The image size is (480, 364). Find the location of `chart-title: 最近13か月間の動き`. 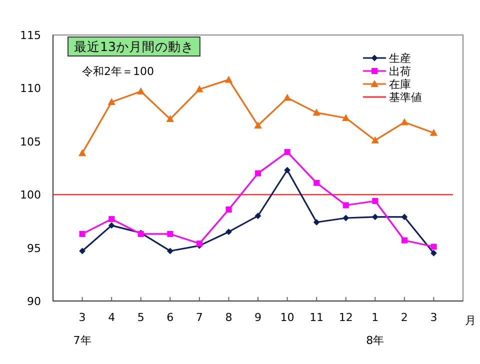

chart-title: 最近13か月間の動き is located at coordinates (134, 46).